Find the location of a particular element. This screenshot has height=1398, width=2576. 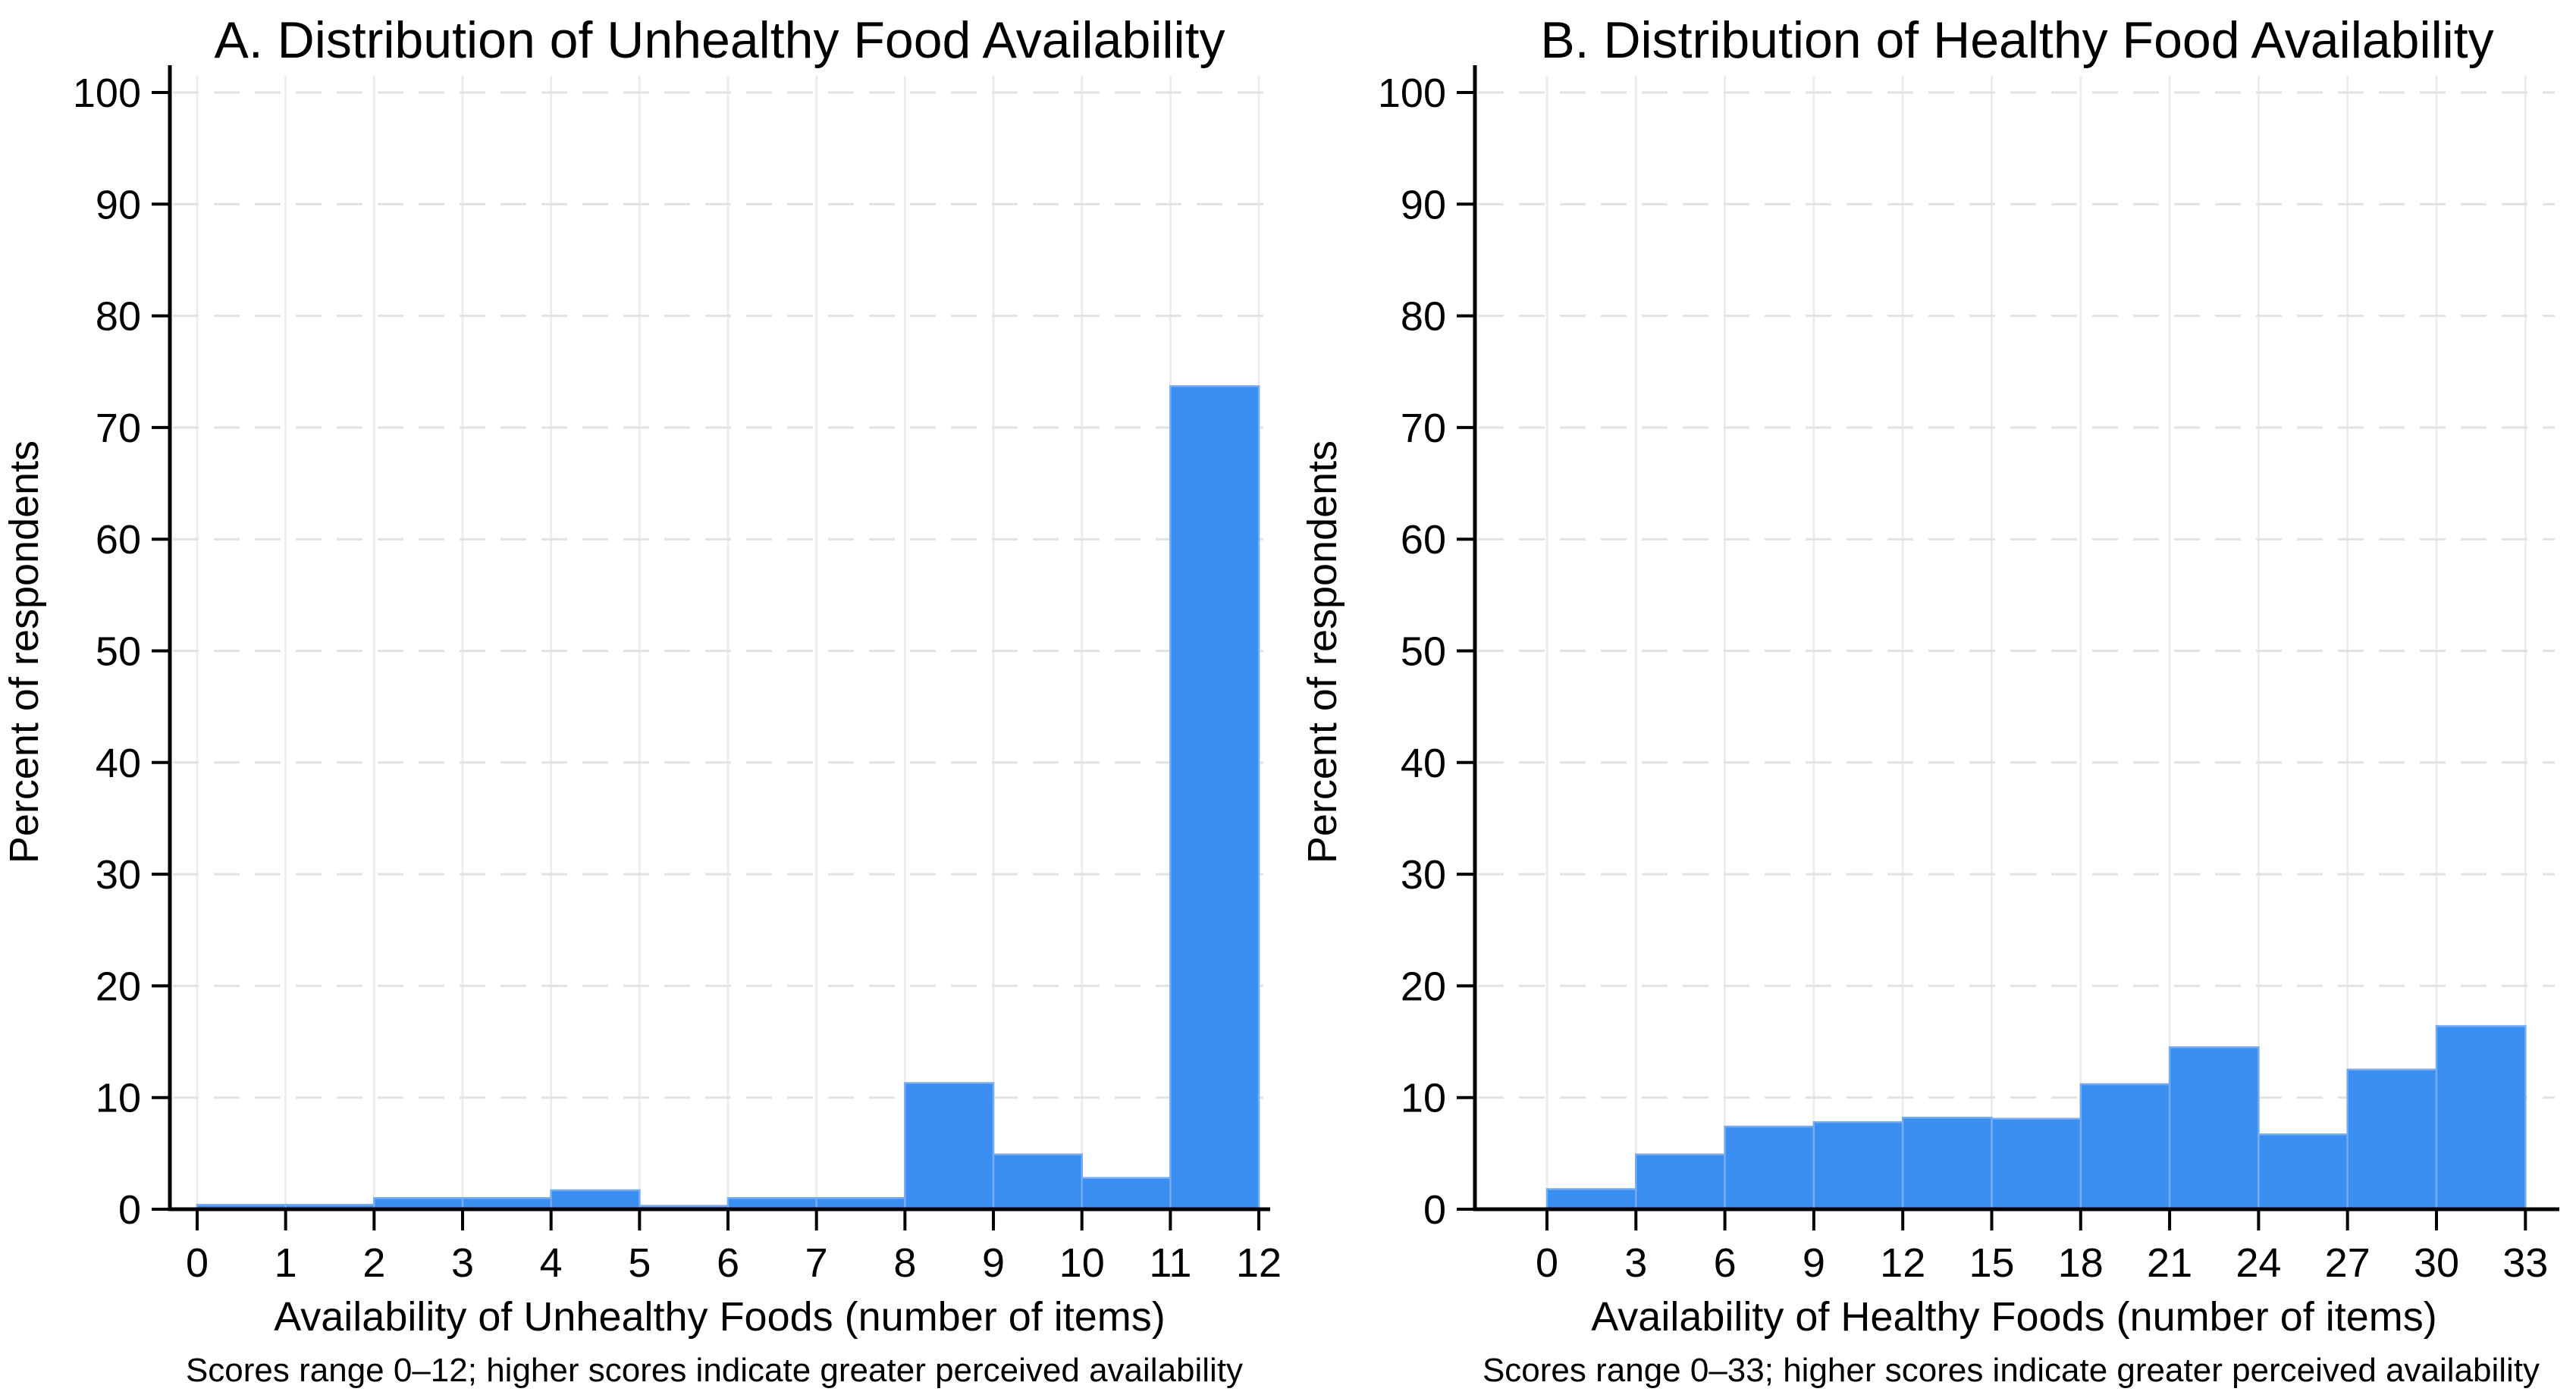

x-tick-label: 10 is located at coordinates (1082, 1263).